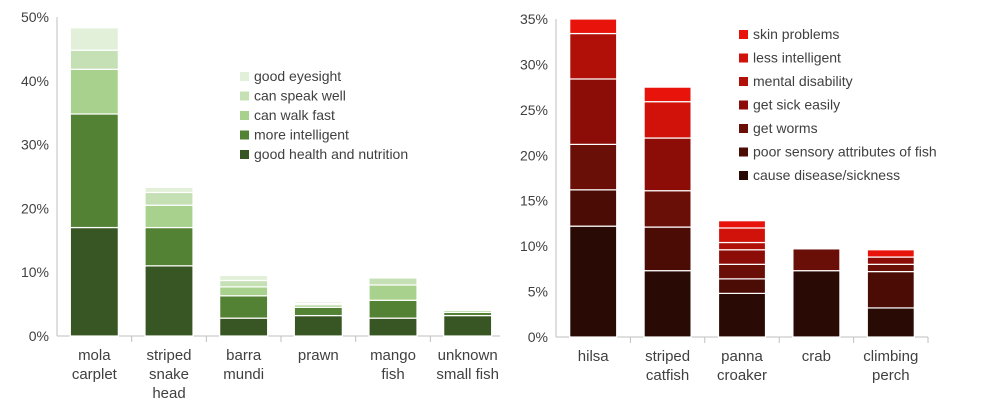 This screenshot has height=414, width=989. What do you see at coordinates (796, 34) in the screenshot?
I see `right-legend-label: skin problems` at bounding box center [796, 34].